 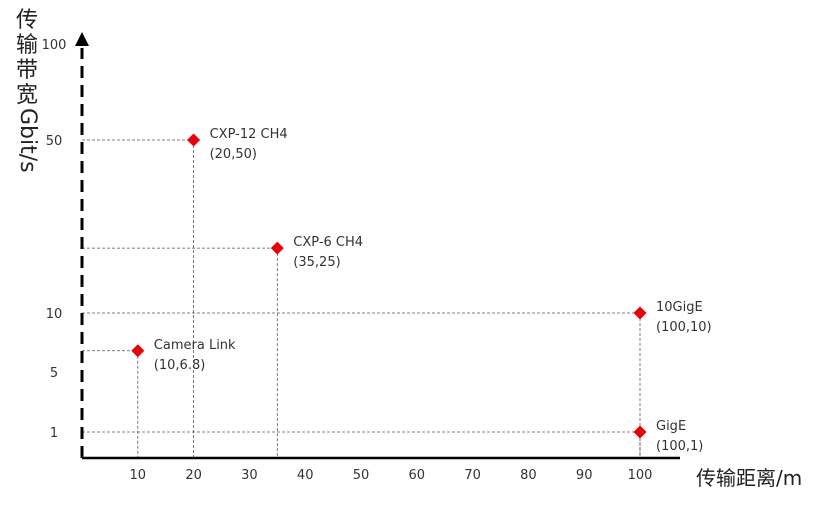 I want to click on y-tick-label: 100, so click(x=54, y=45).